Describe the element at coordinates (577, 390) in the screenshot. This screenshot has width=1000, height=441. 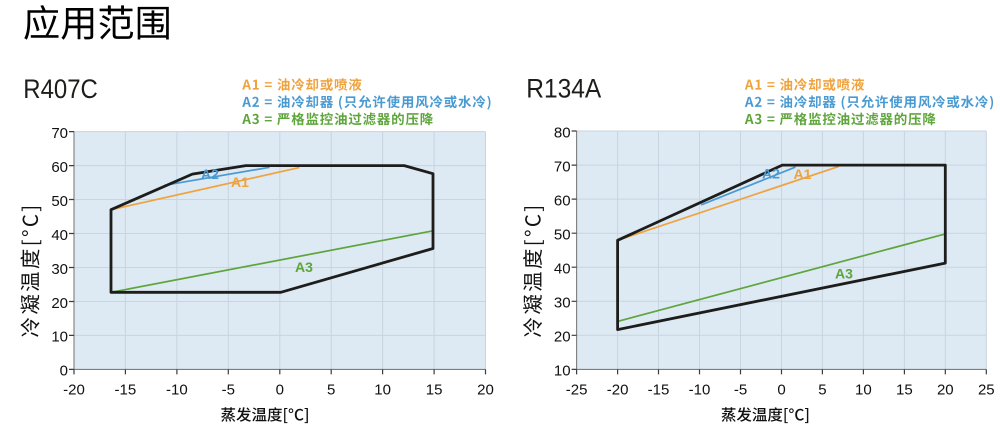
I see `svg-text: -25` at that location.